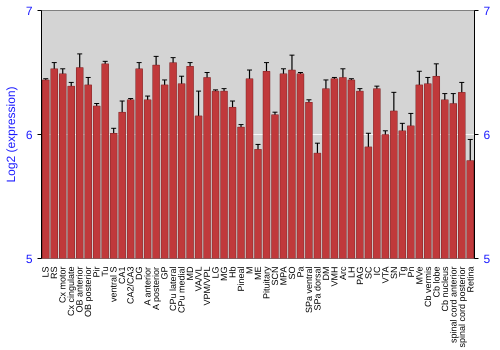 The width and height of the screenshot is (500, 350). I want to click on x-tick-label: VMH, so click(334, 276).